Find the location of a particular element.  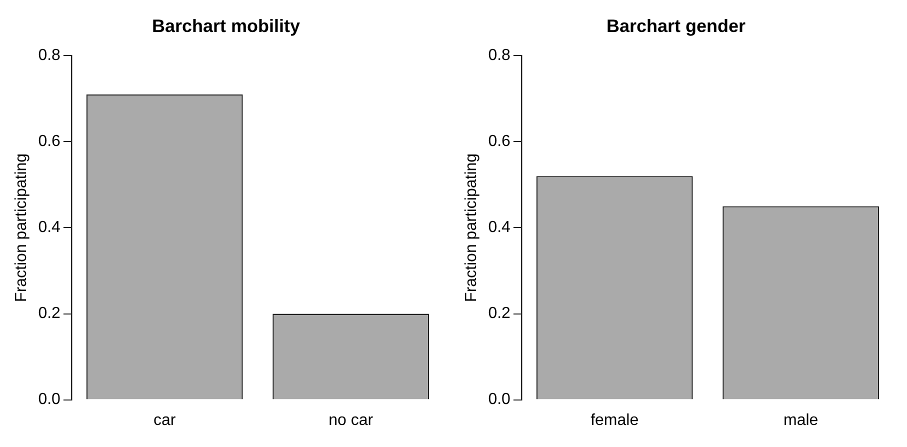

x-tick-label: female is located at coordinates (614, 420).